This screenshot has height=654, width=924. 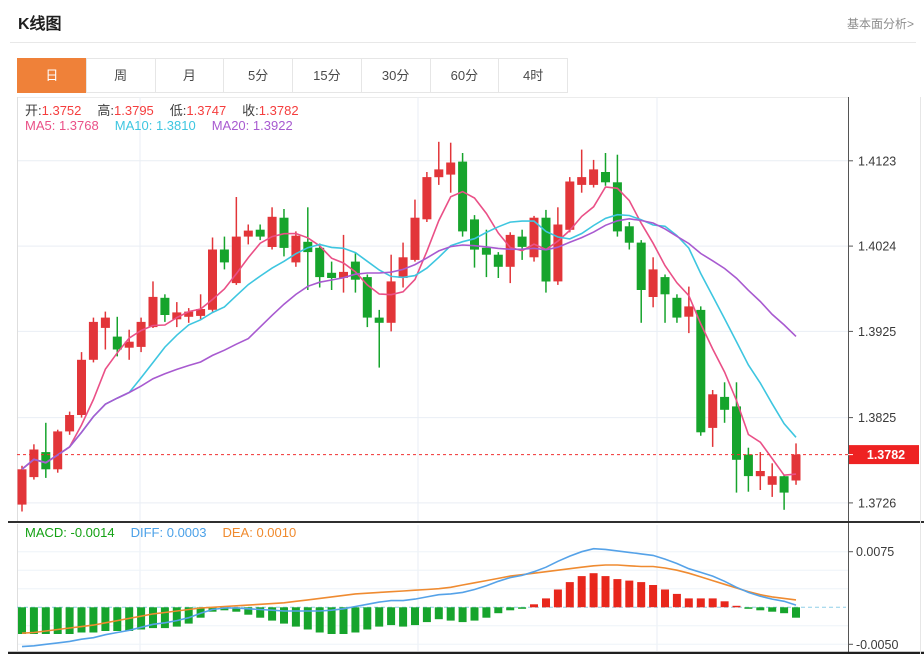 I want to click on macd-bars, so click(x=409, y=603).